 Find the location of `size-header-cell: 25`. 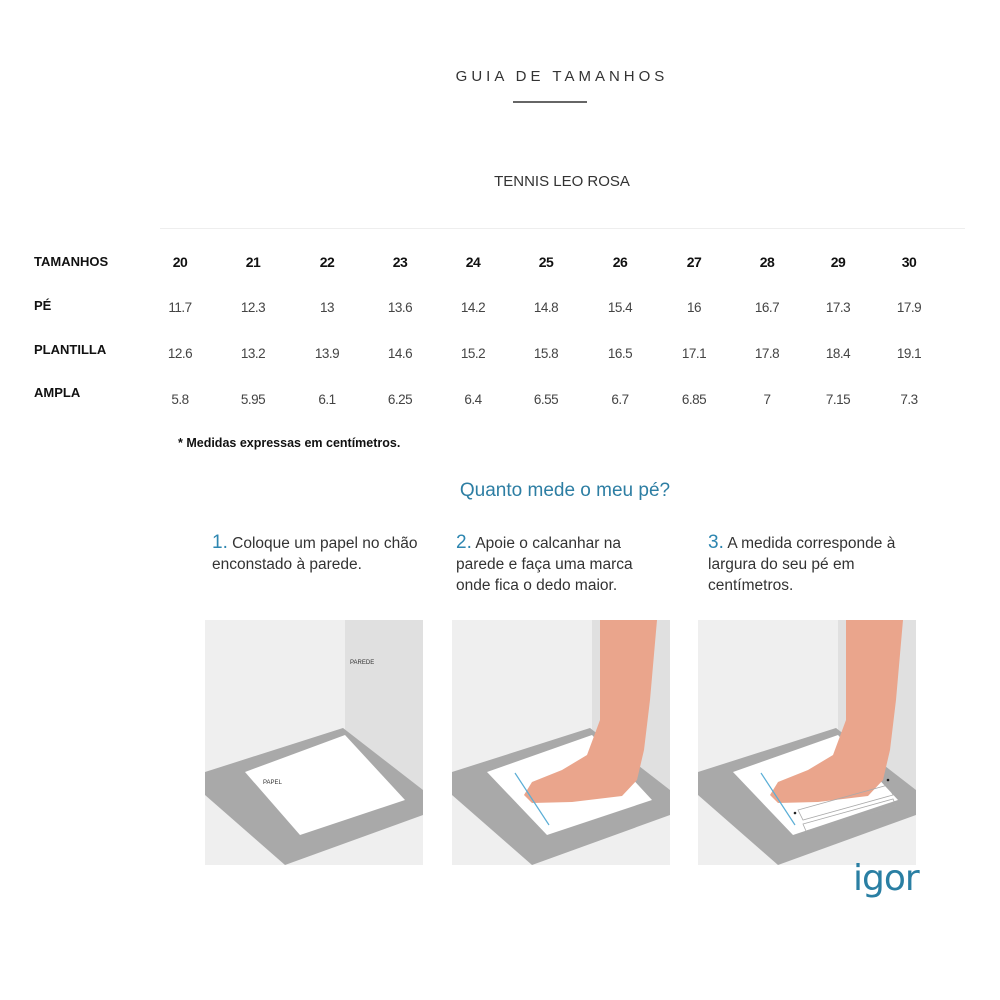

size-header-cell: 25 is located at coordinates (546, 262).